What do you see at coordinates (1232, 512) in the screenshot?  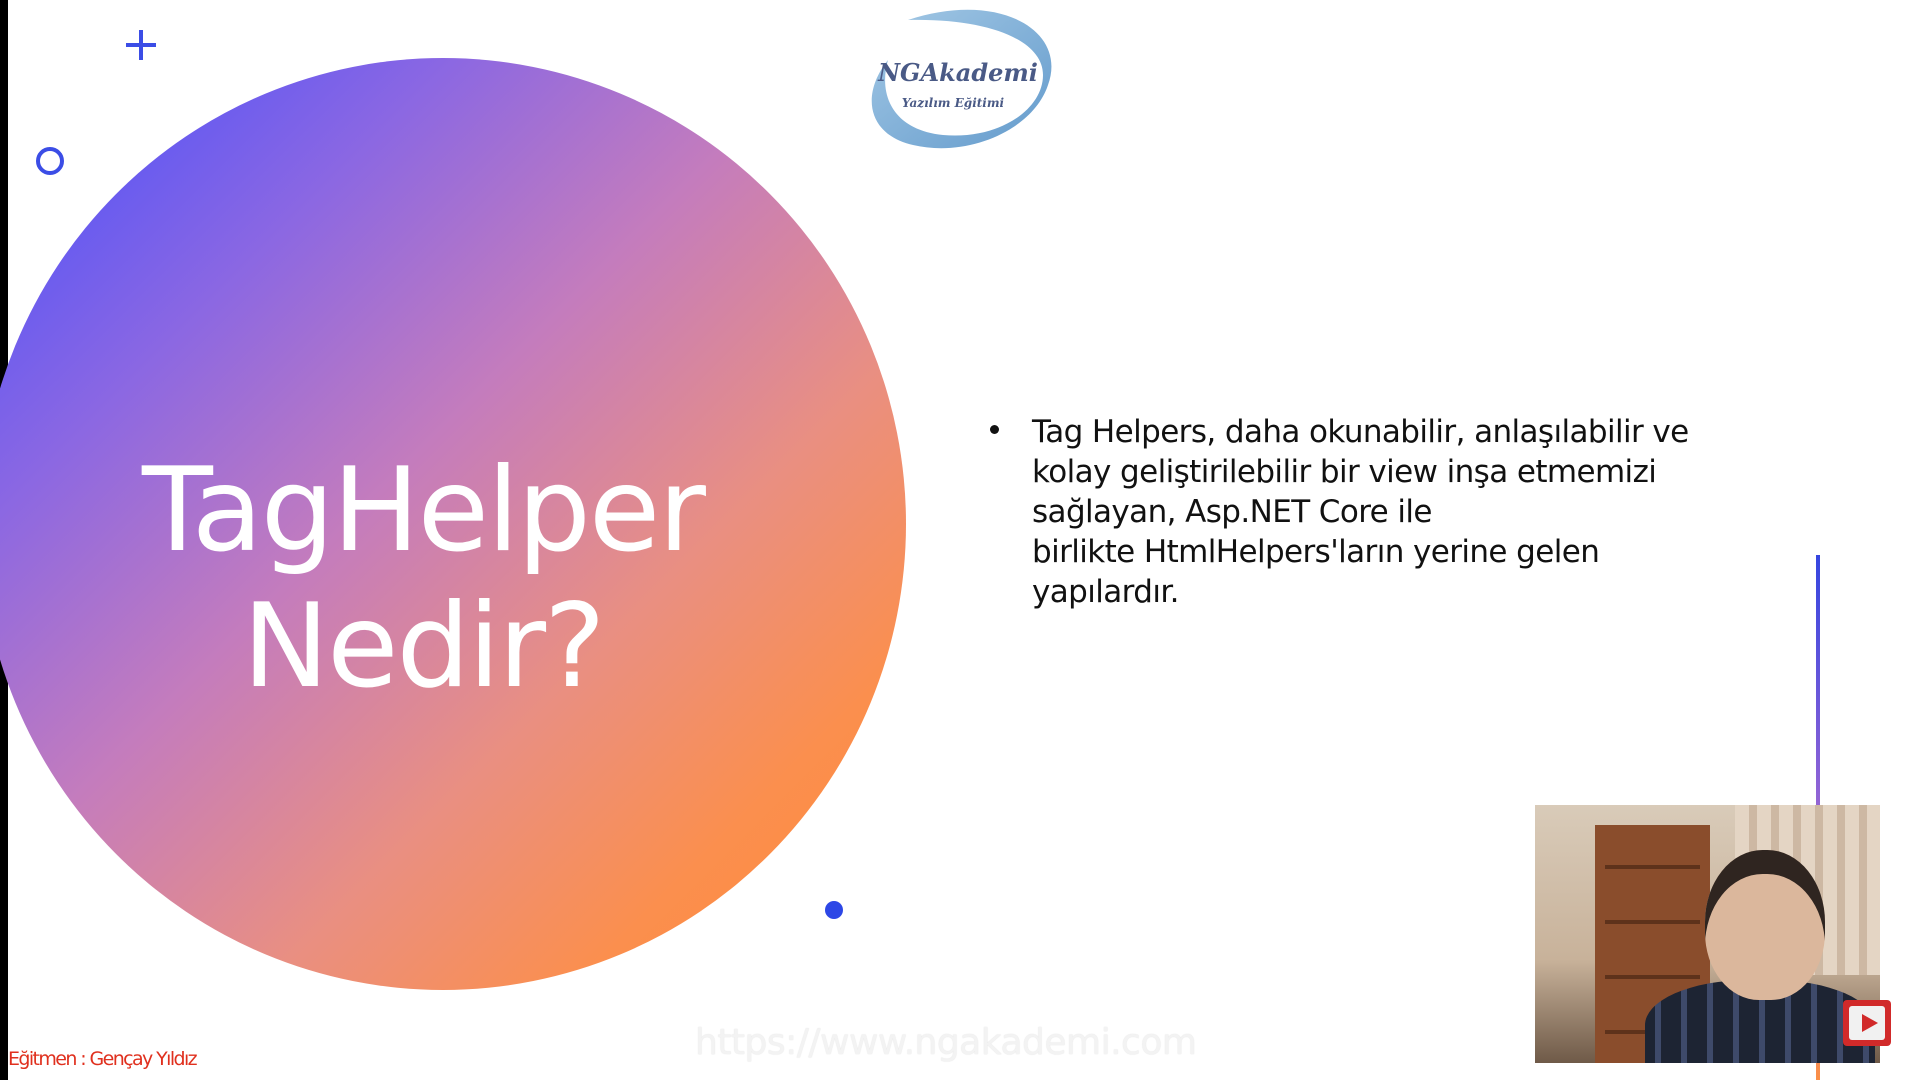 I see `bullet-line: sağlayan, Asp.NET Core ile` at bounding box center [1232, 512].